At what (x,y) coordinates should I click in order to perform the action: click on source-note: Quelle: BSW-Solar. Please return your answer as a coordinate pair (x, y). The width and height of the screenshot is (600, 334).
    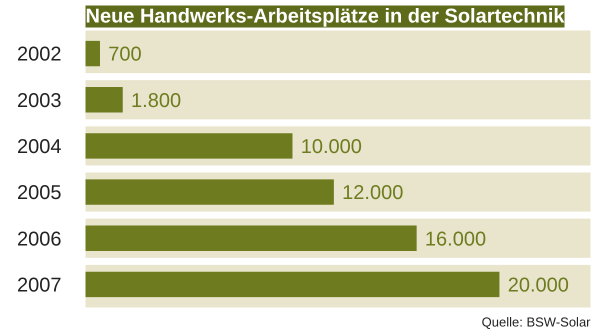
    Looking at the image, I should click on (537, 322).